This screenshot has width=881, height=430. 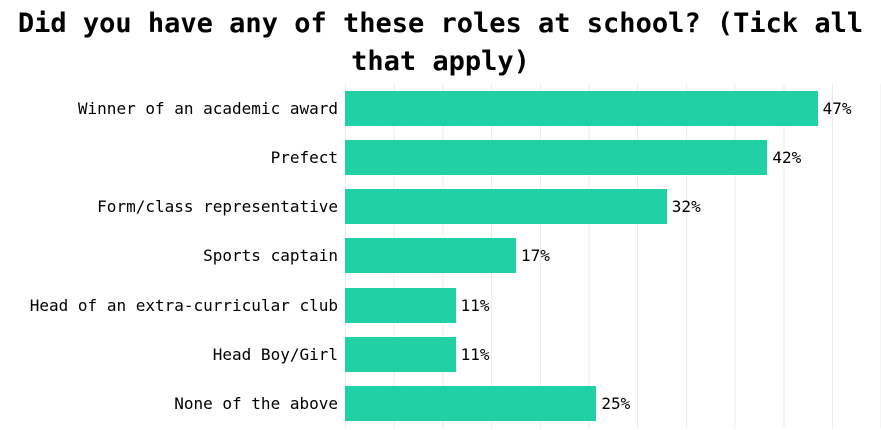 I want to click on bar-row: Prefect 42%, so click(x=440, y=157).